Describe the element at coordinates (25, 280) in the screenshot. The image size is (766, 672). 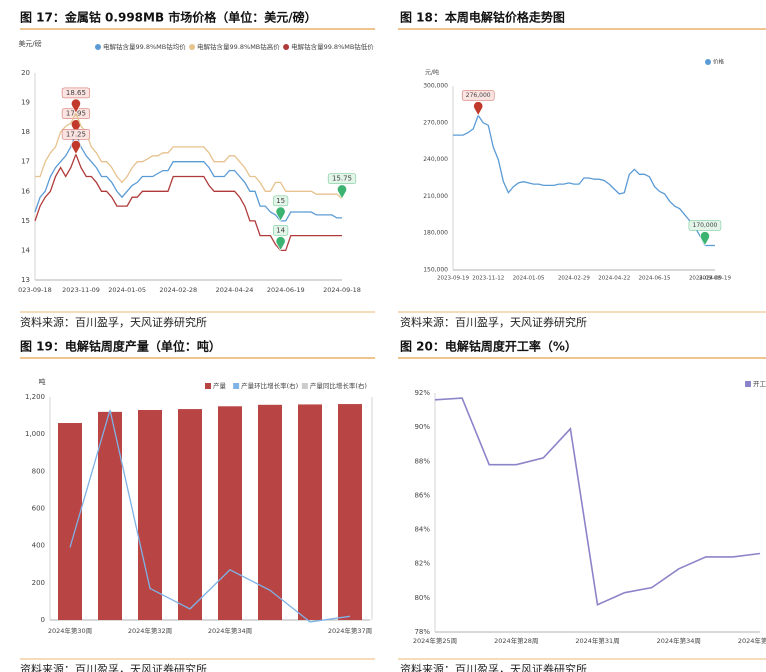
I see `y-tick-label: 13` at that location.